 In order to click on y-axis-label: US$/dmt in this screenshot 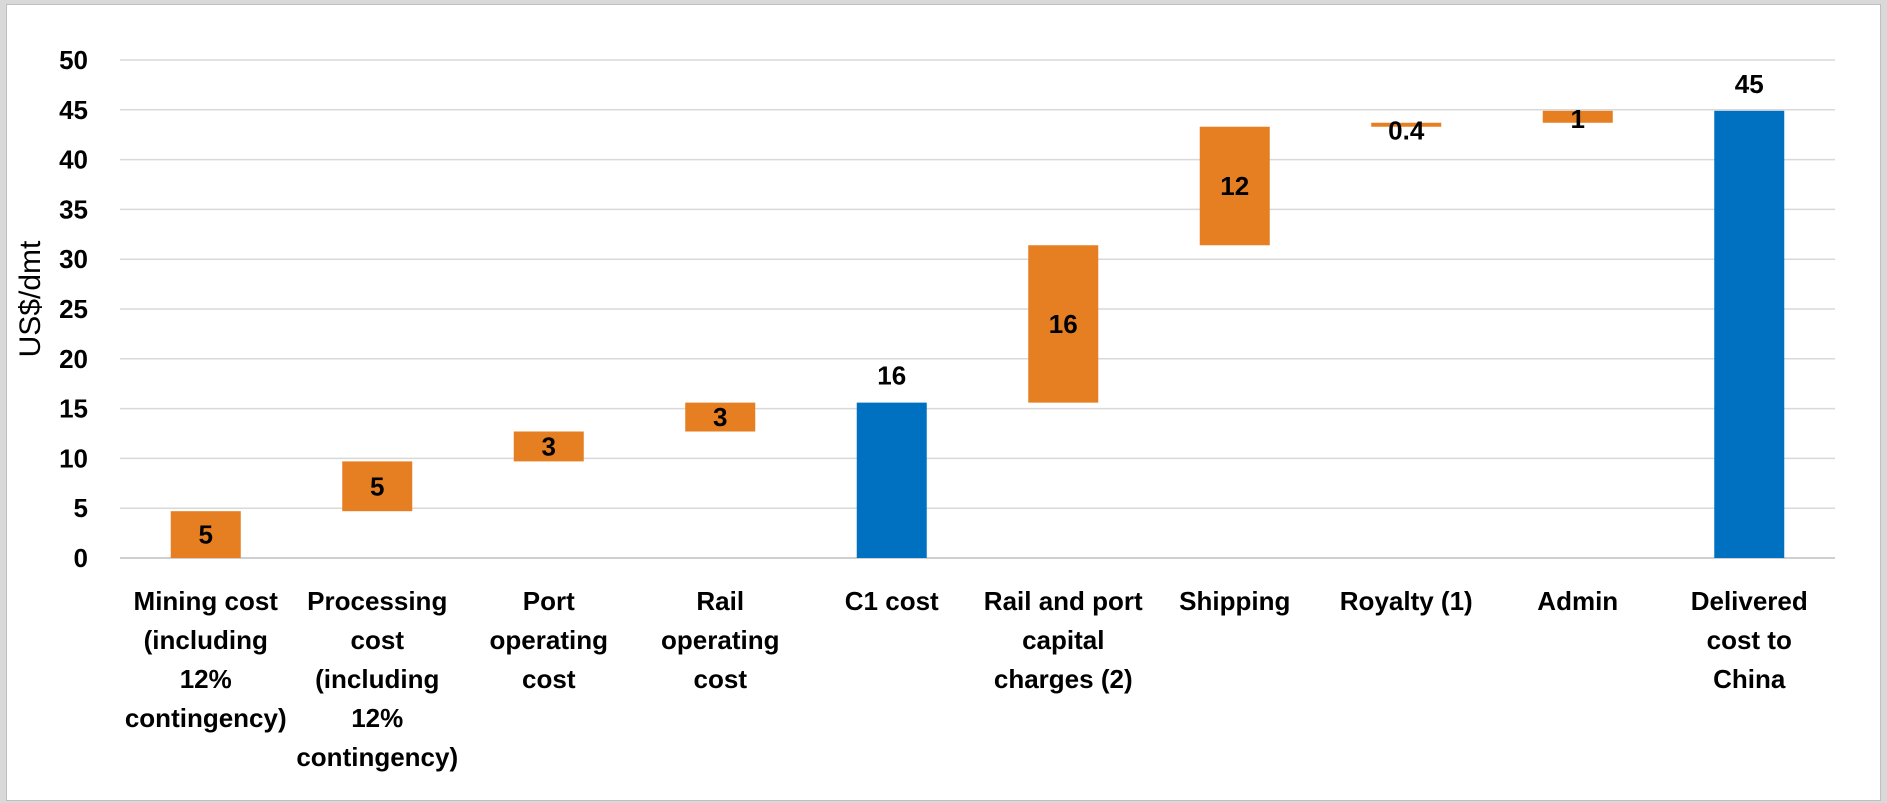, I will do `click(30, 298)`.